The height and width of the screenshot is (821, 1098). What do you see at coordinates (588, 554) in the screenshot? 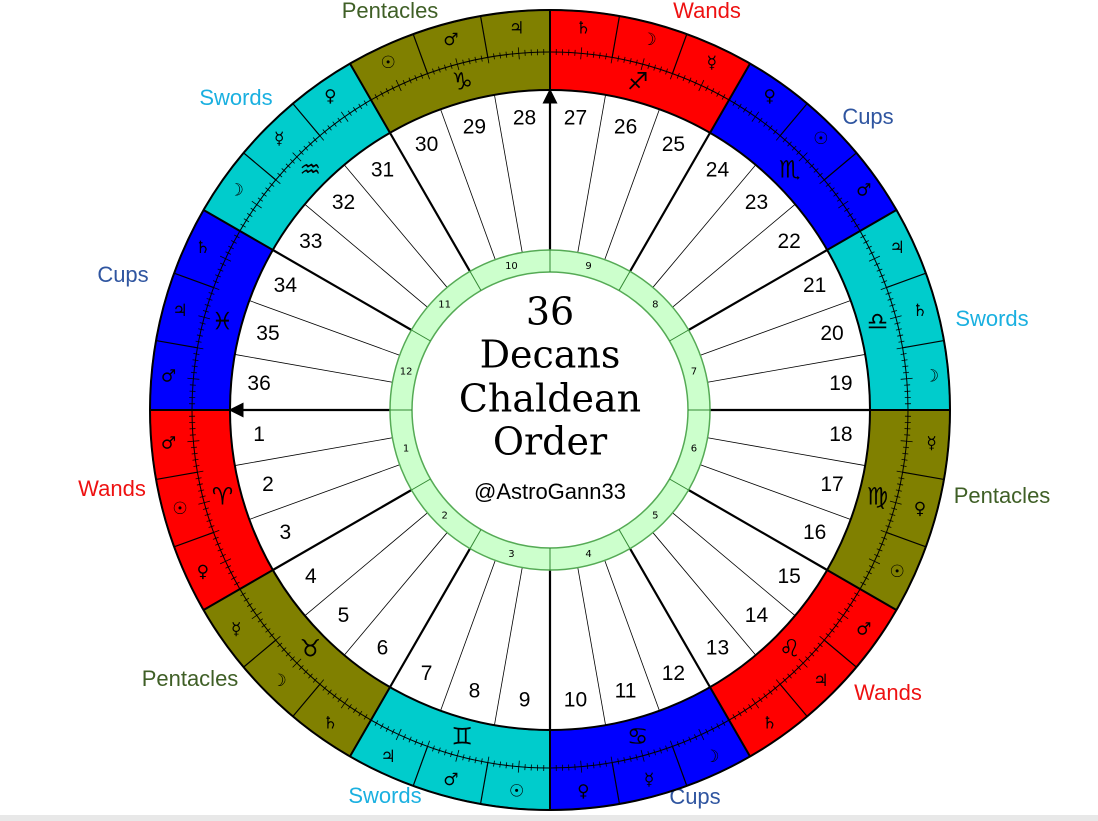
I see `house-number: 4` at bounding box center [588, 554].